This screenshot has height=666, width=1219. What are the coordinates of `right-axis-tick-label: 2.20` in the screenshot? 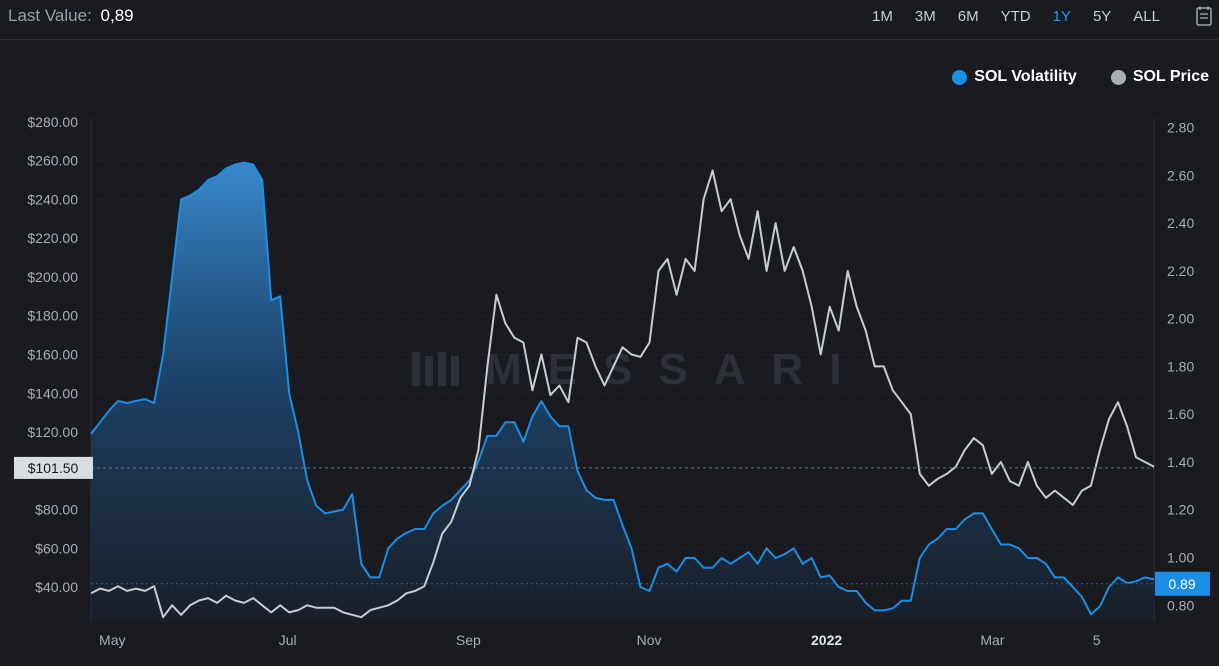 It's located at (1180, 271).